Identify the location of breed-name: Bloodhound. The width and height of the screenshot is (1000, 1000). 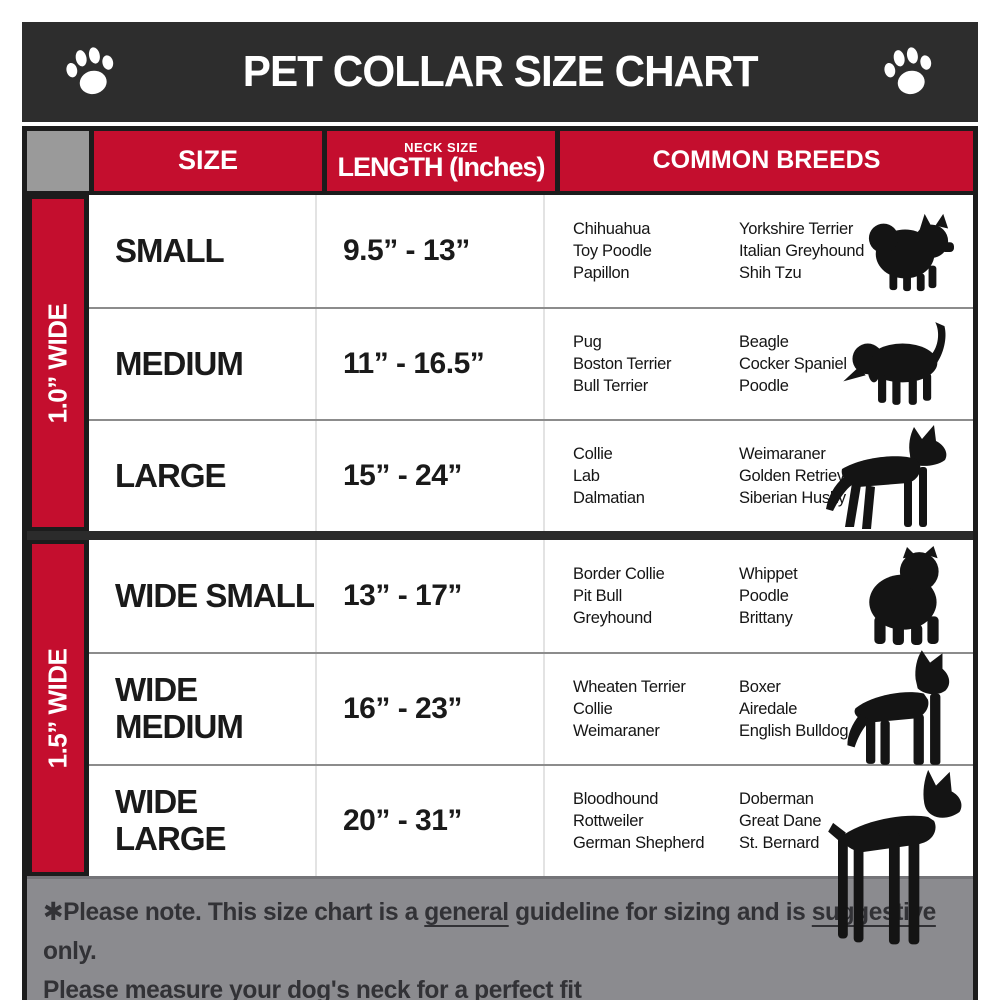
(616, 798).